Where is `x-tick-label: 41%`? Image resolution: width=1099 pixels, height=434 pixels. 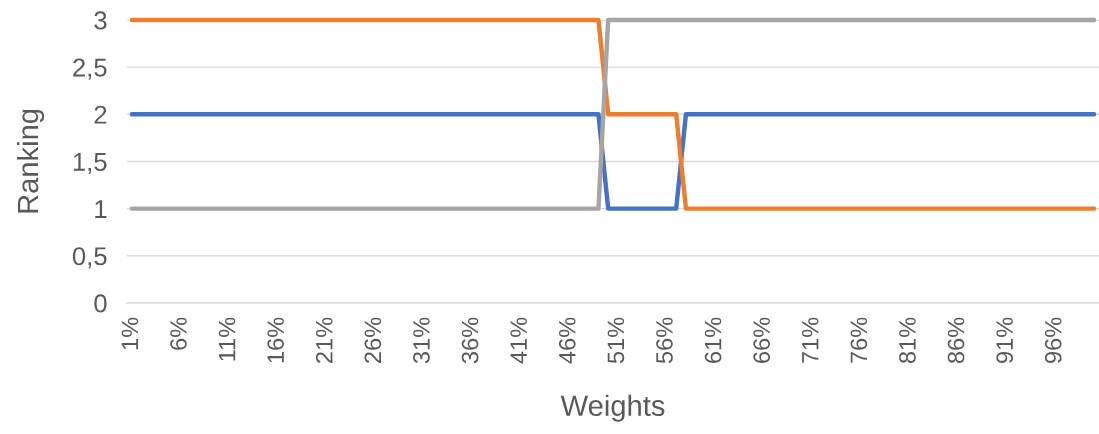
x-tick-label: 41% is located at coordinates (518, 340).